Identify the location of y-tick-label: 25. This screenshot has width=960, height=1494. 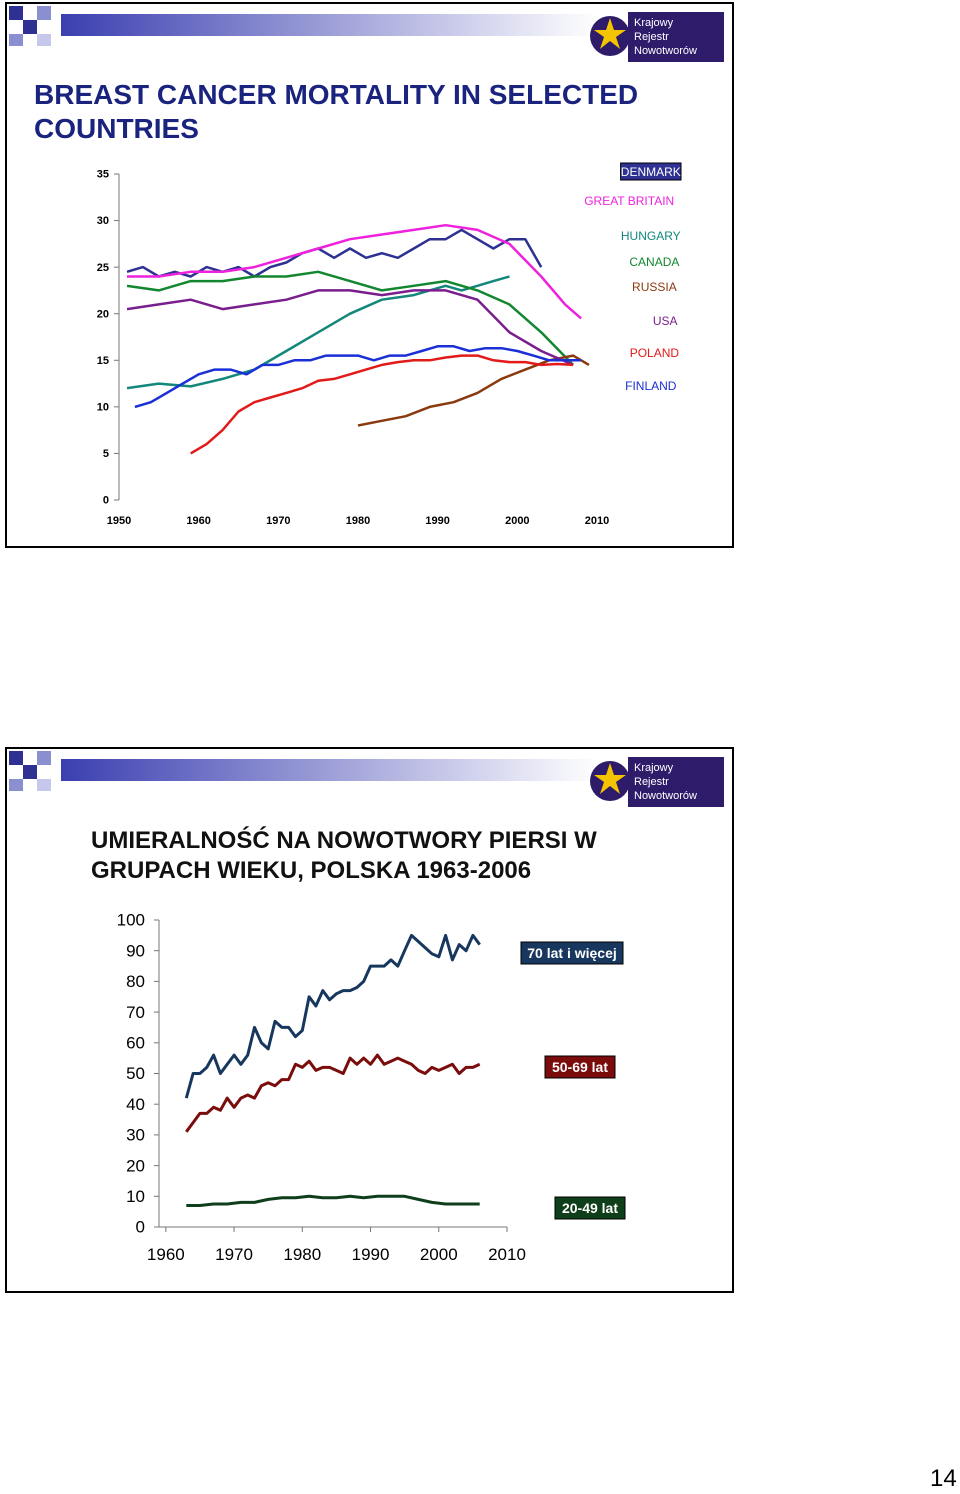
(103, 268).